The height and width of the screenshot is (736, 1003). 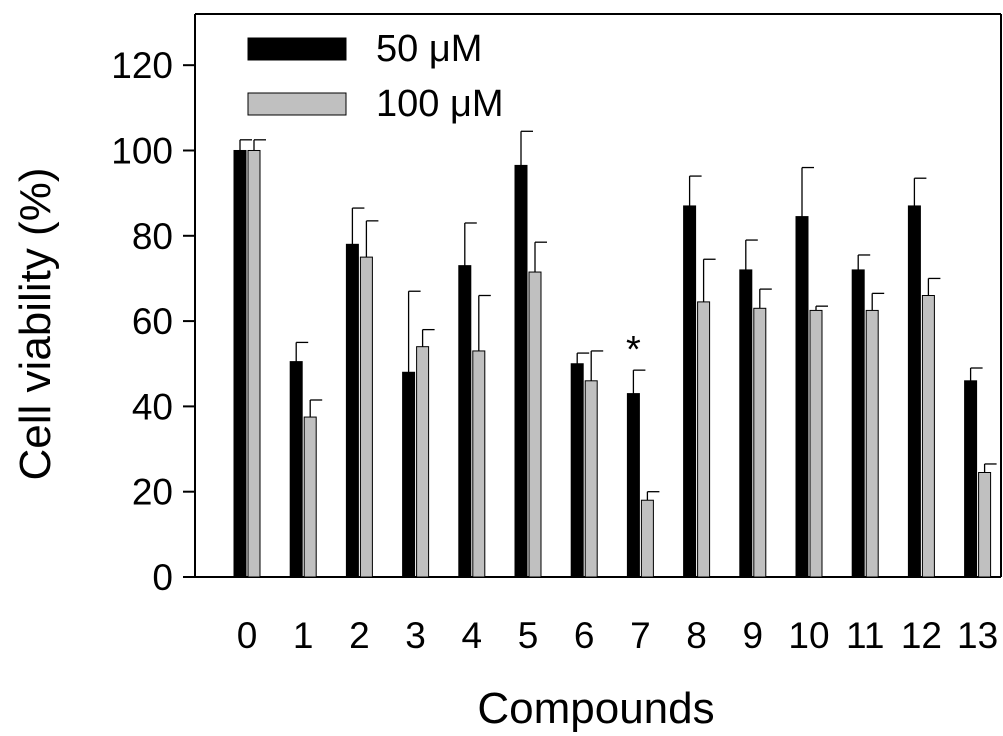 What do you see at coordinates (633, 350) in the screenshot?
I see `significance-annotation: *` at bounding box center [633, 350].